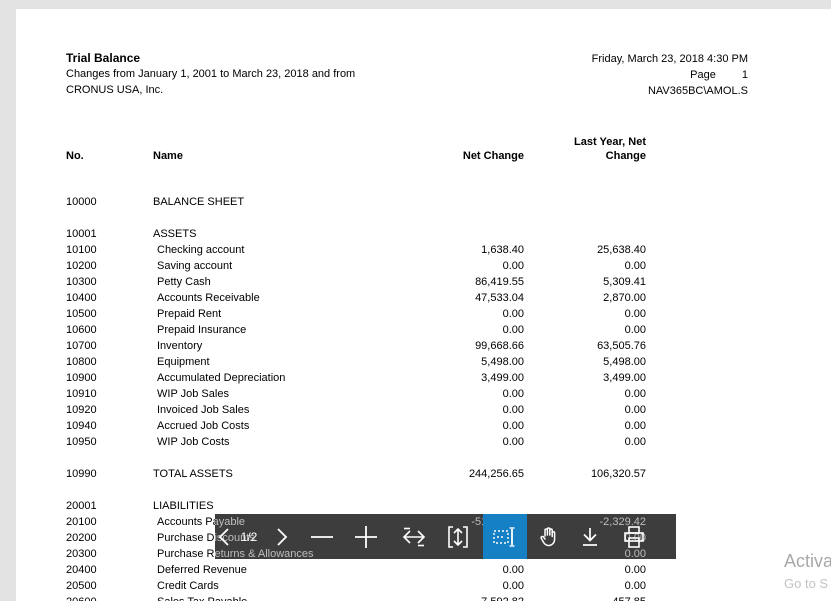 This screenshot has height=601, width=831. I want to click on report-title: Trial Balance, so click(103, 58).